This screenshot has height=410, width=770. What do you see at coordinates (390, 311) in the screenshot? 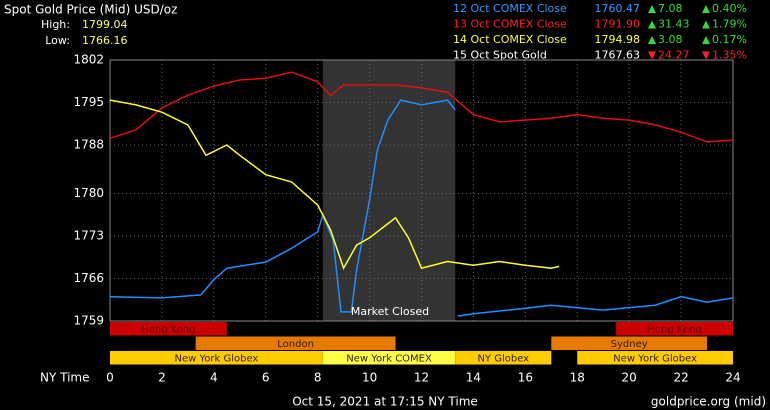
I see `market-closed-label: Market Closed` at bounding box center [390, 311].